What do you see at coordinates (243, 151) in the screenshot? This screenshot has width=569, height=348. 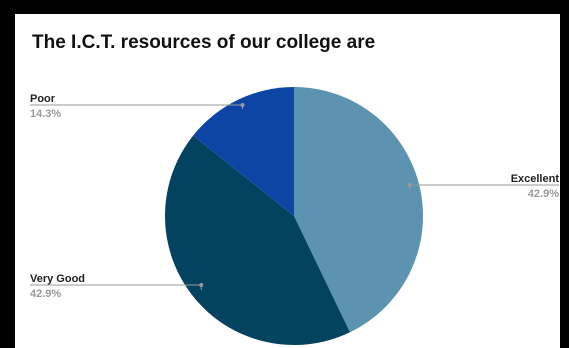 I see `pie-slice-poor` at bounding box center [243, 151].